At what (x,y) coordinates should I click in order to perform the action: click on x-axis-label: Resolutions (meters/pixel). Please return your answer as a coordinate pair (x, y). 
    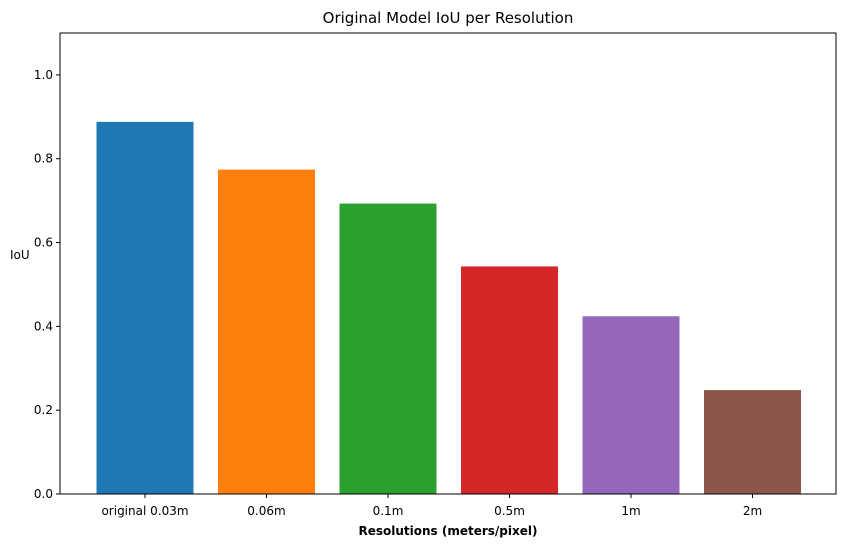
    Looking at the image, I should click on (447, 531).